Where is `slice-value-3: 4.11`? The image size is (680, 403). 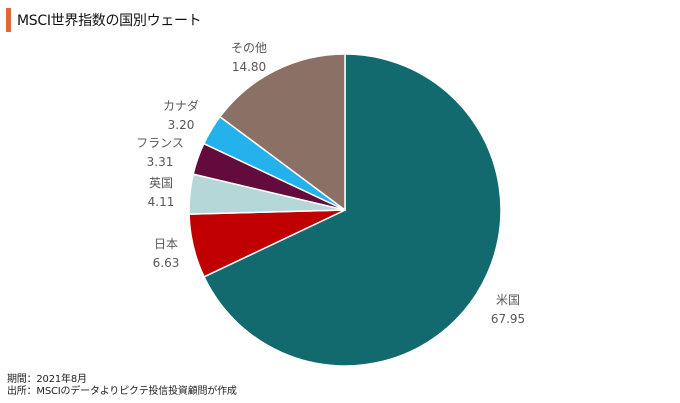
slice-value-3: 4.11 is located at coordinates (161, 202).